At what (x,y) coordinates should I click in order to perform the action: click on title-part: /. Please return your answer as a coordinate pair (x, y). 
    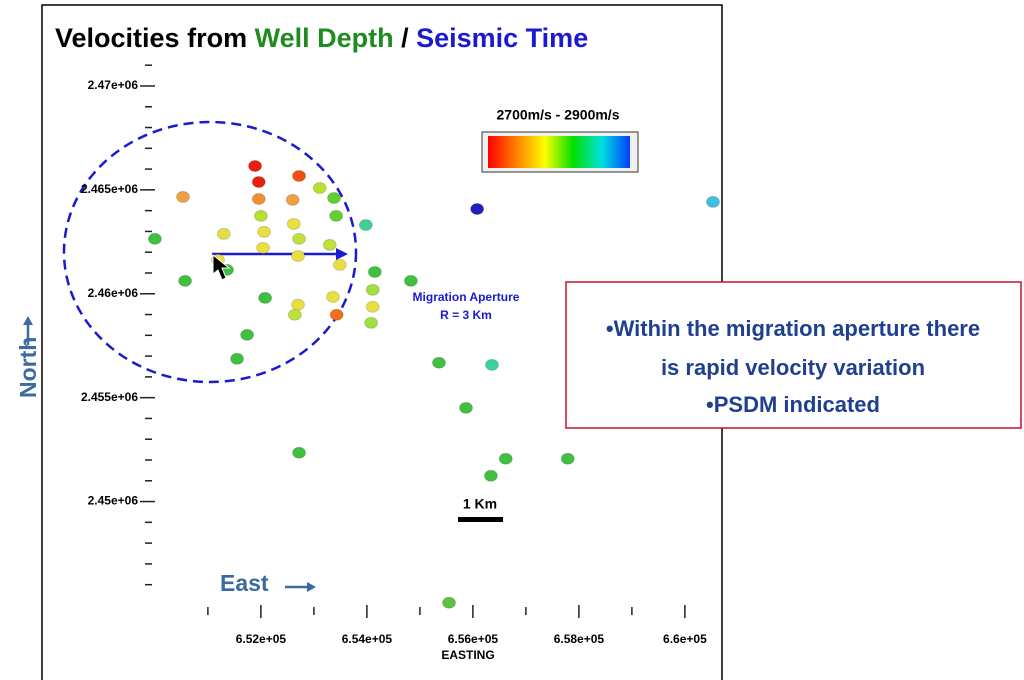
    Looking at the image, I should click on (405, 38).